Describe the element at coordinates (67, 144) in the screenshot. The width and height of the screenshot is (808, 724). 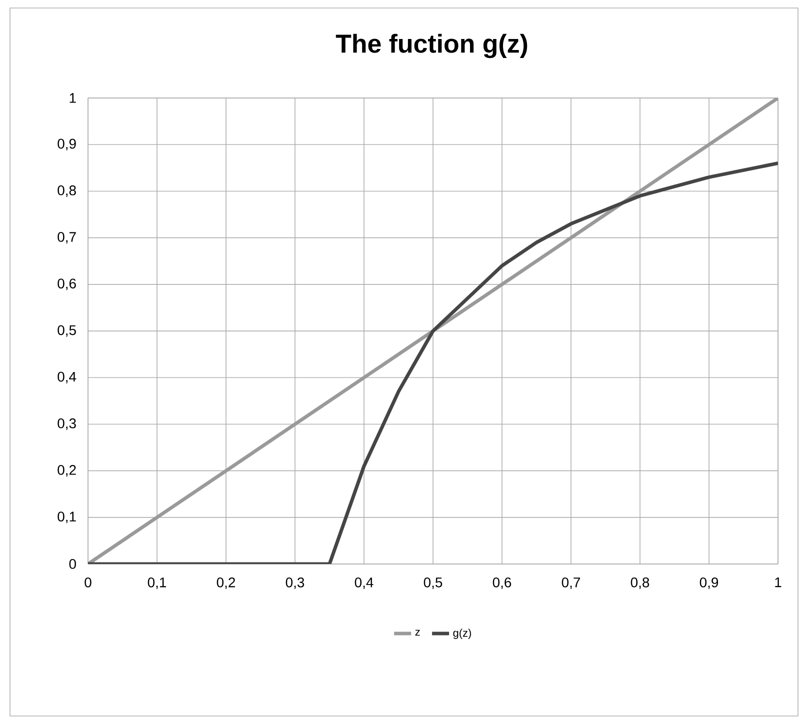
I see `y-tick-label: 0,9` at that location.